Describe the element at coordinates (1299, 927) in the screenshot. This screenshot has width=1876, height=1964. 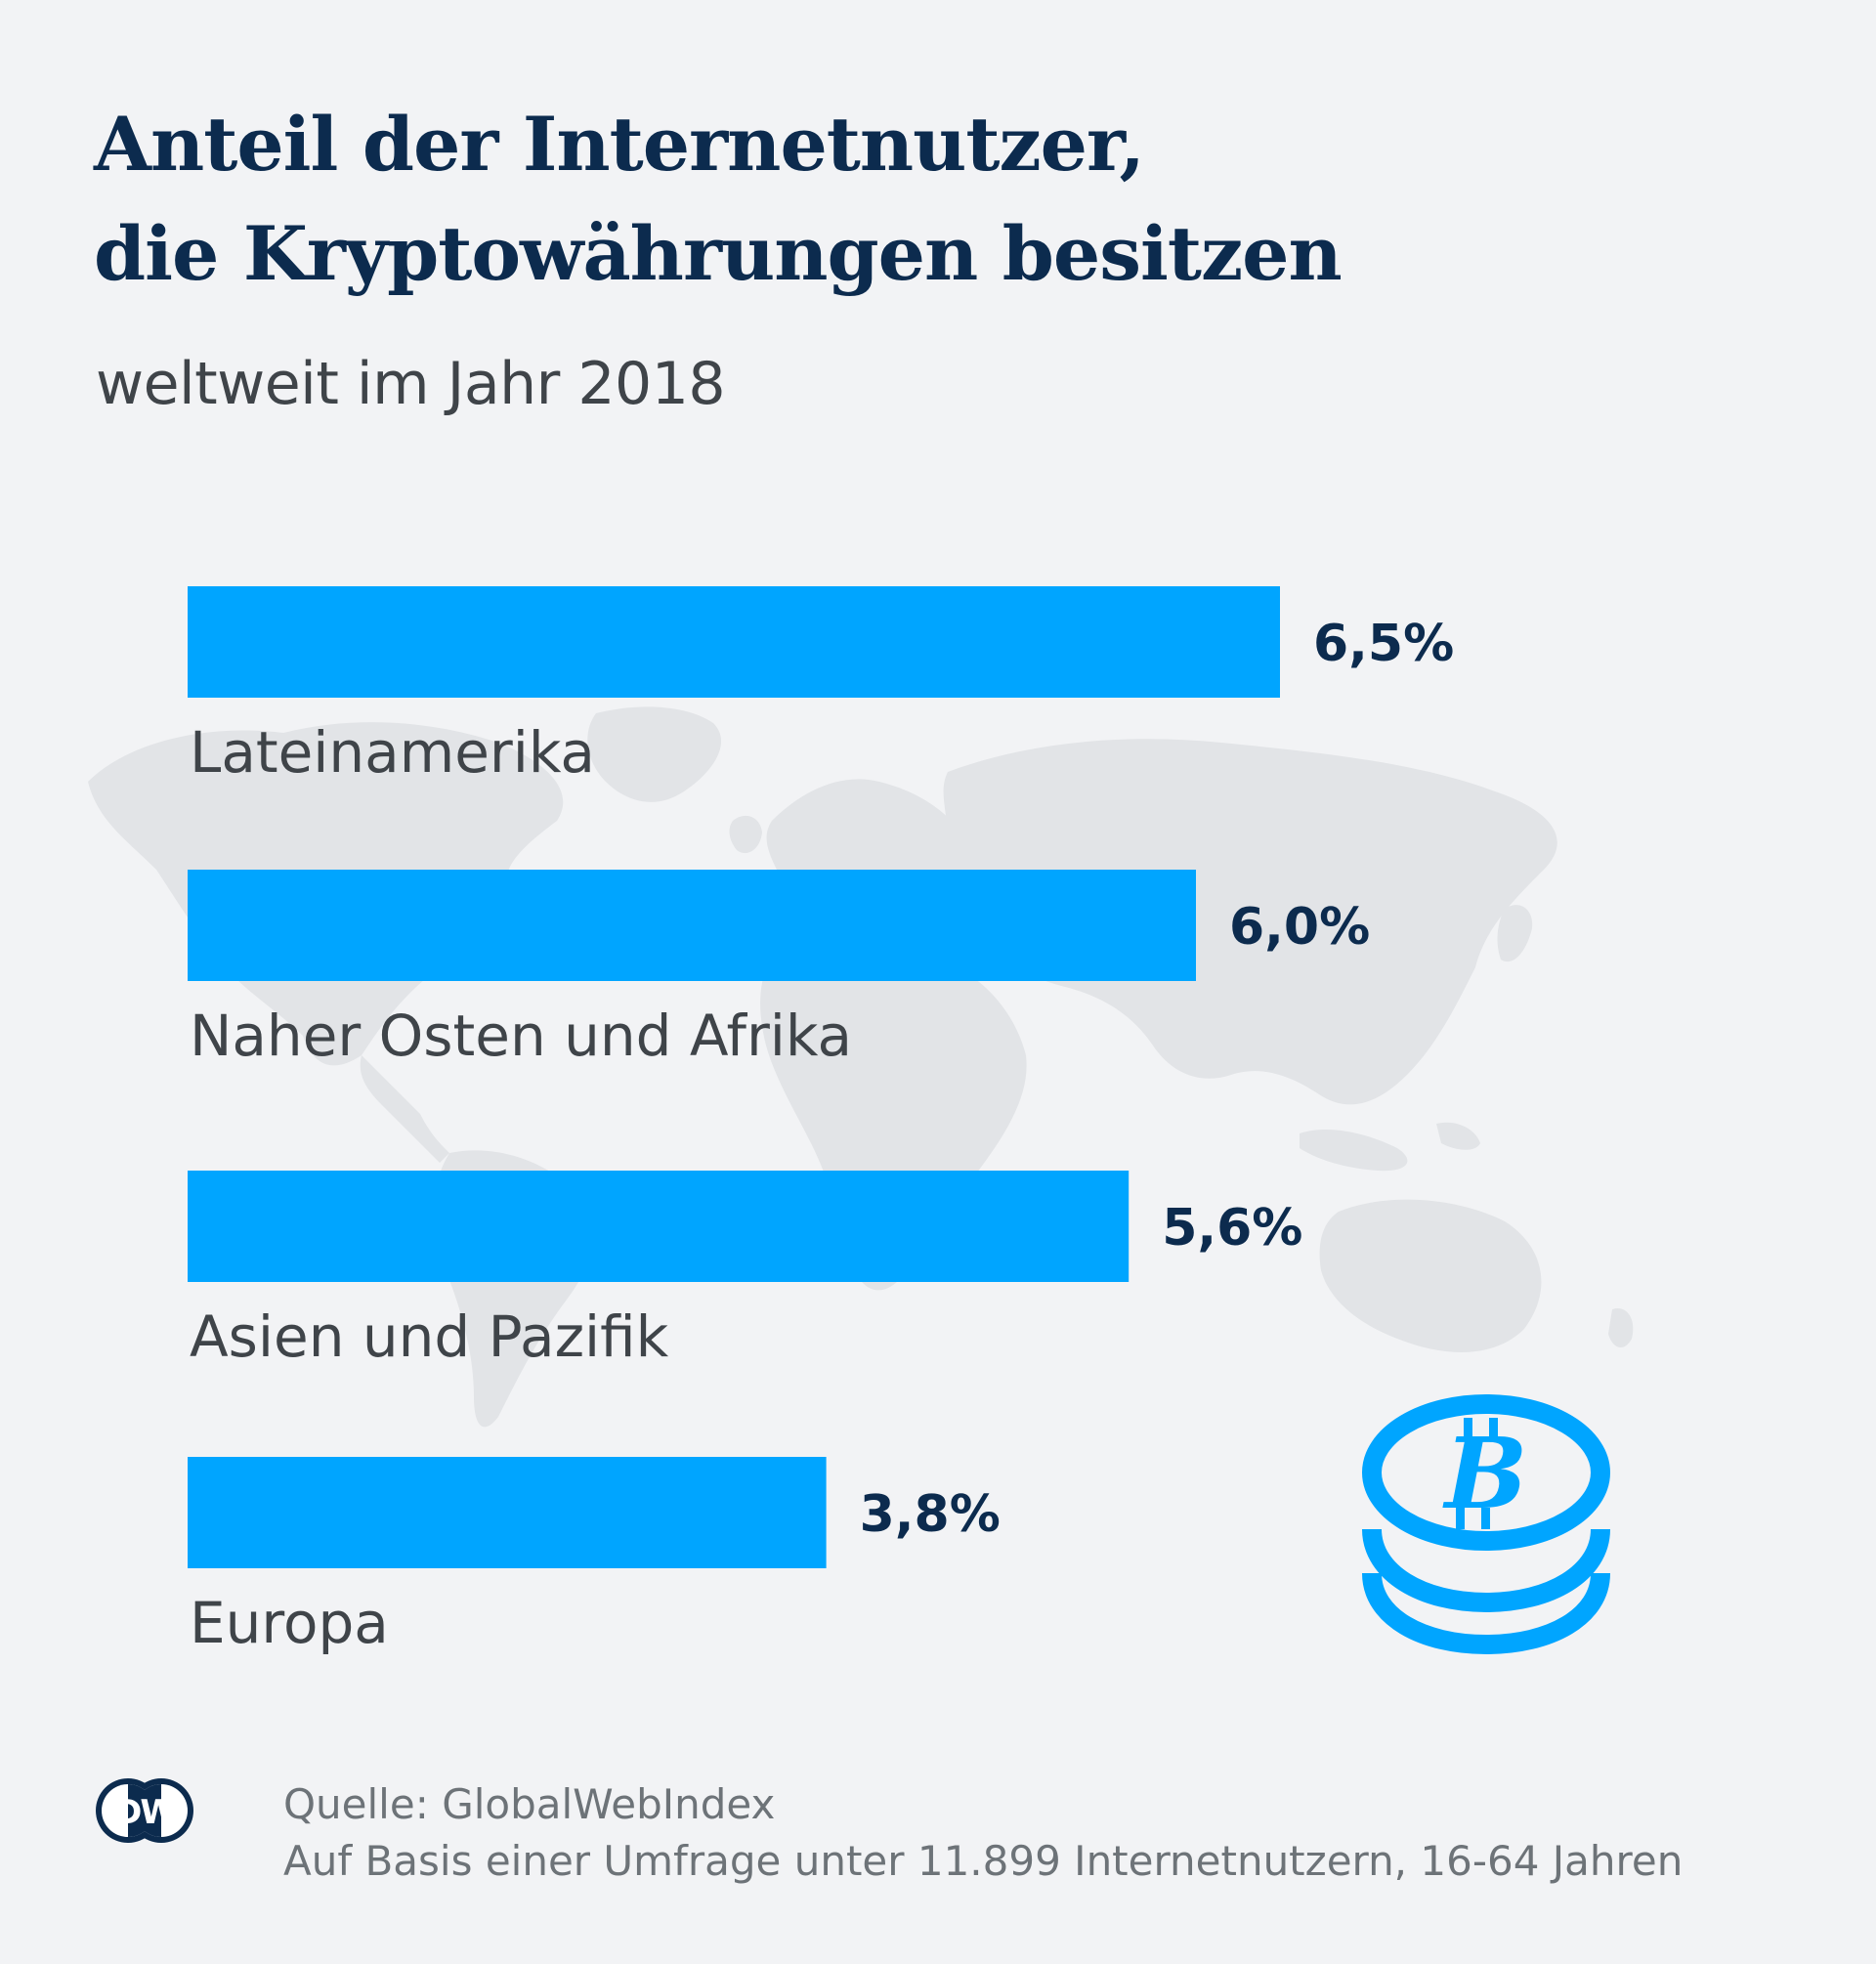
I see `value-label-1: 6,0%` at that location.